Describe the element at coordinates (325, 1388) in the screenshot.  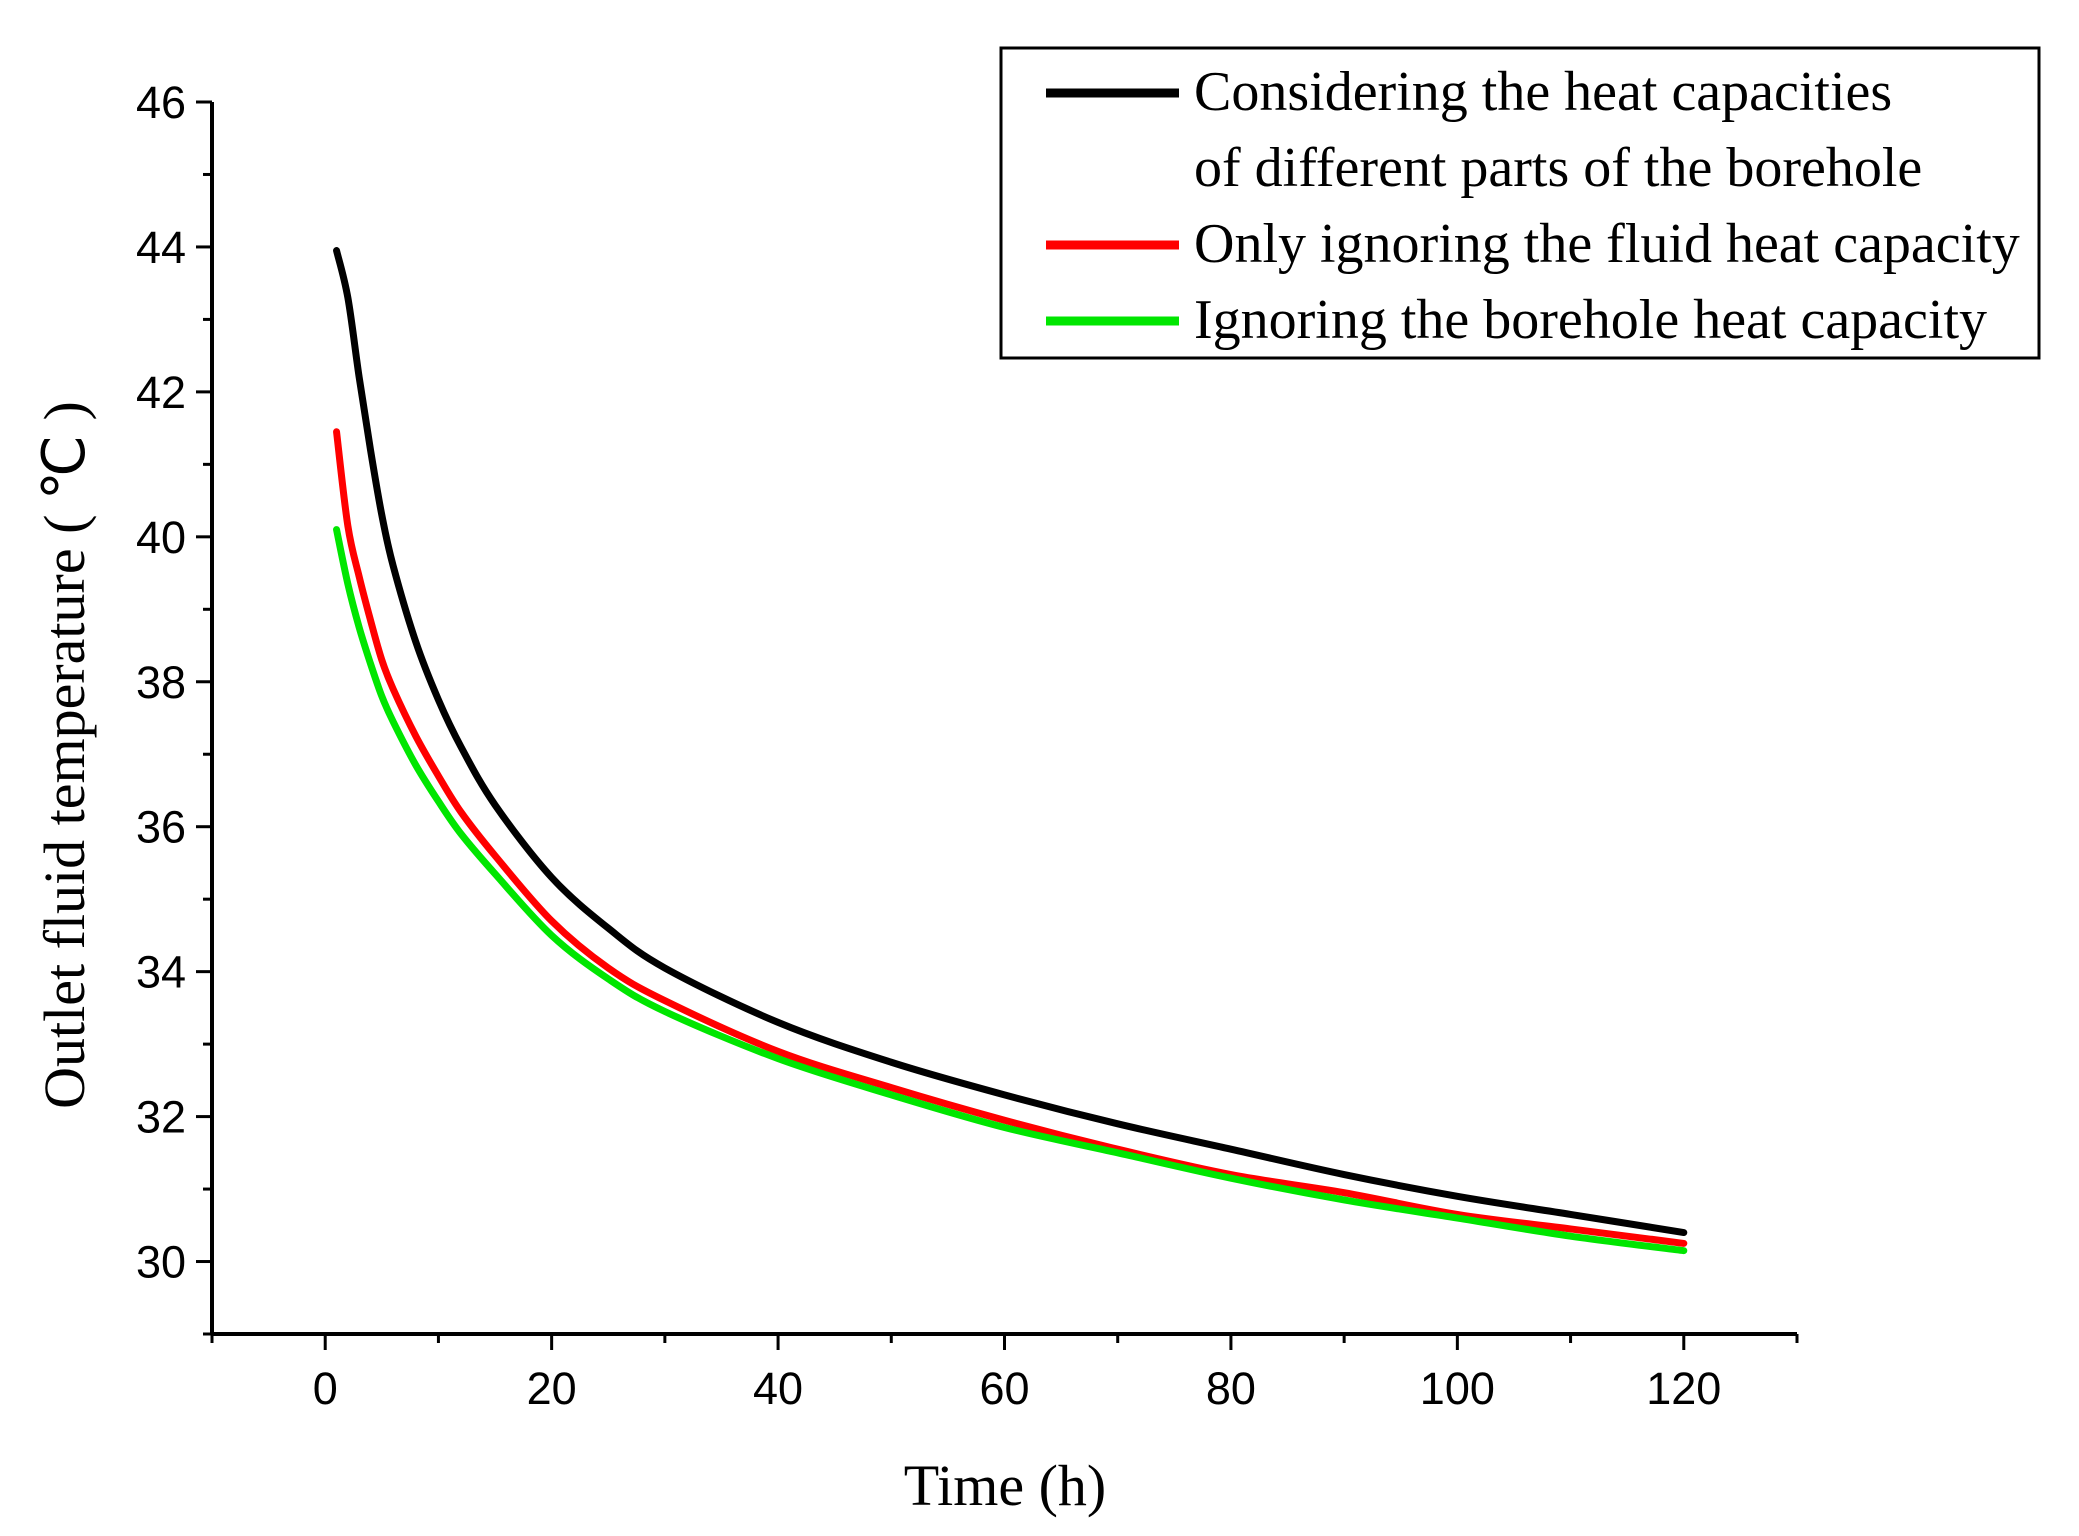
I see `x-tick-label: 0` at that location.